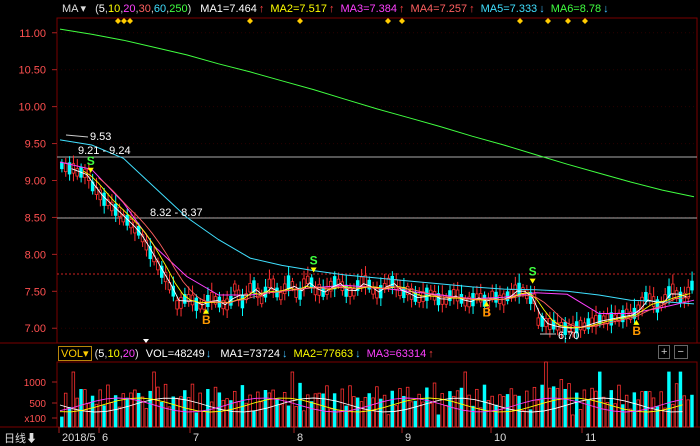 This screenshot has height=446, width=700. I want to click on event-markers, so click(351, 21).